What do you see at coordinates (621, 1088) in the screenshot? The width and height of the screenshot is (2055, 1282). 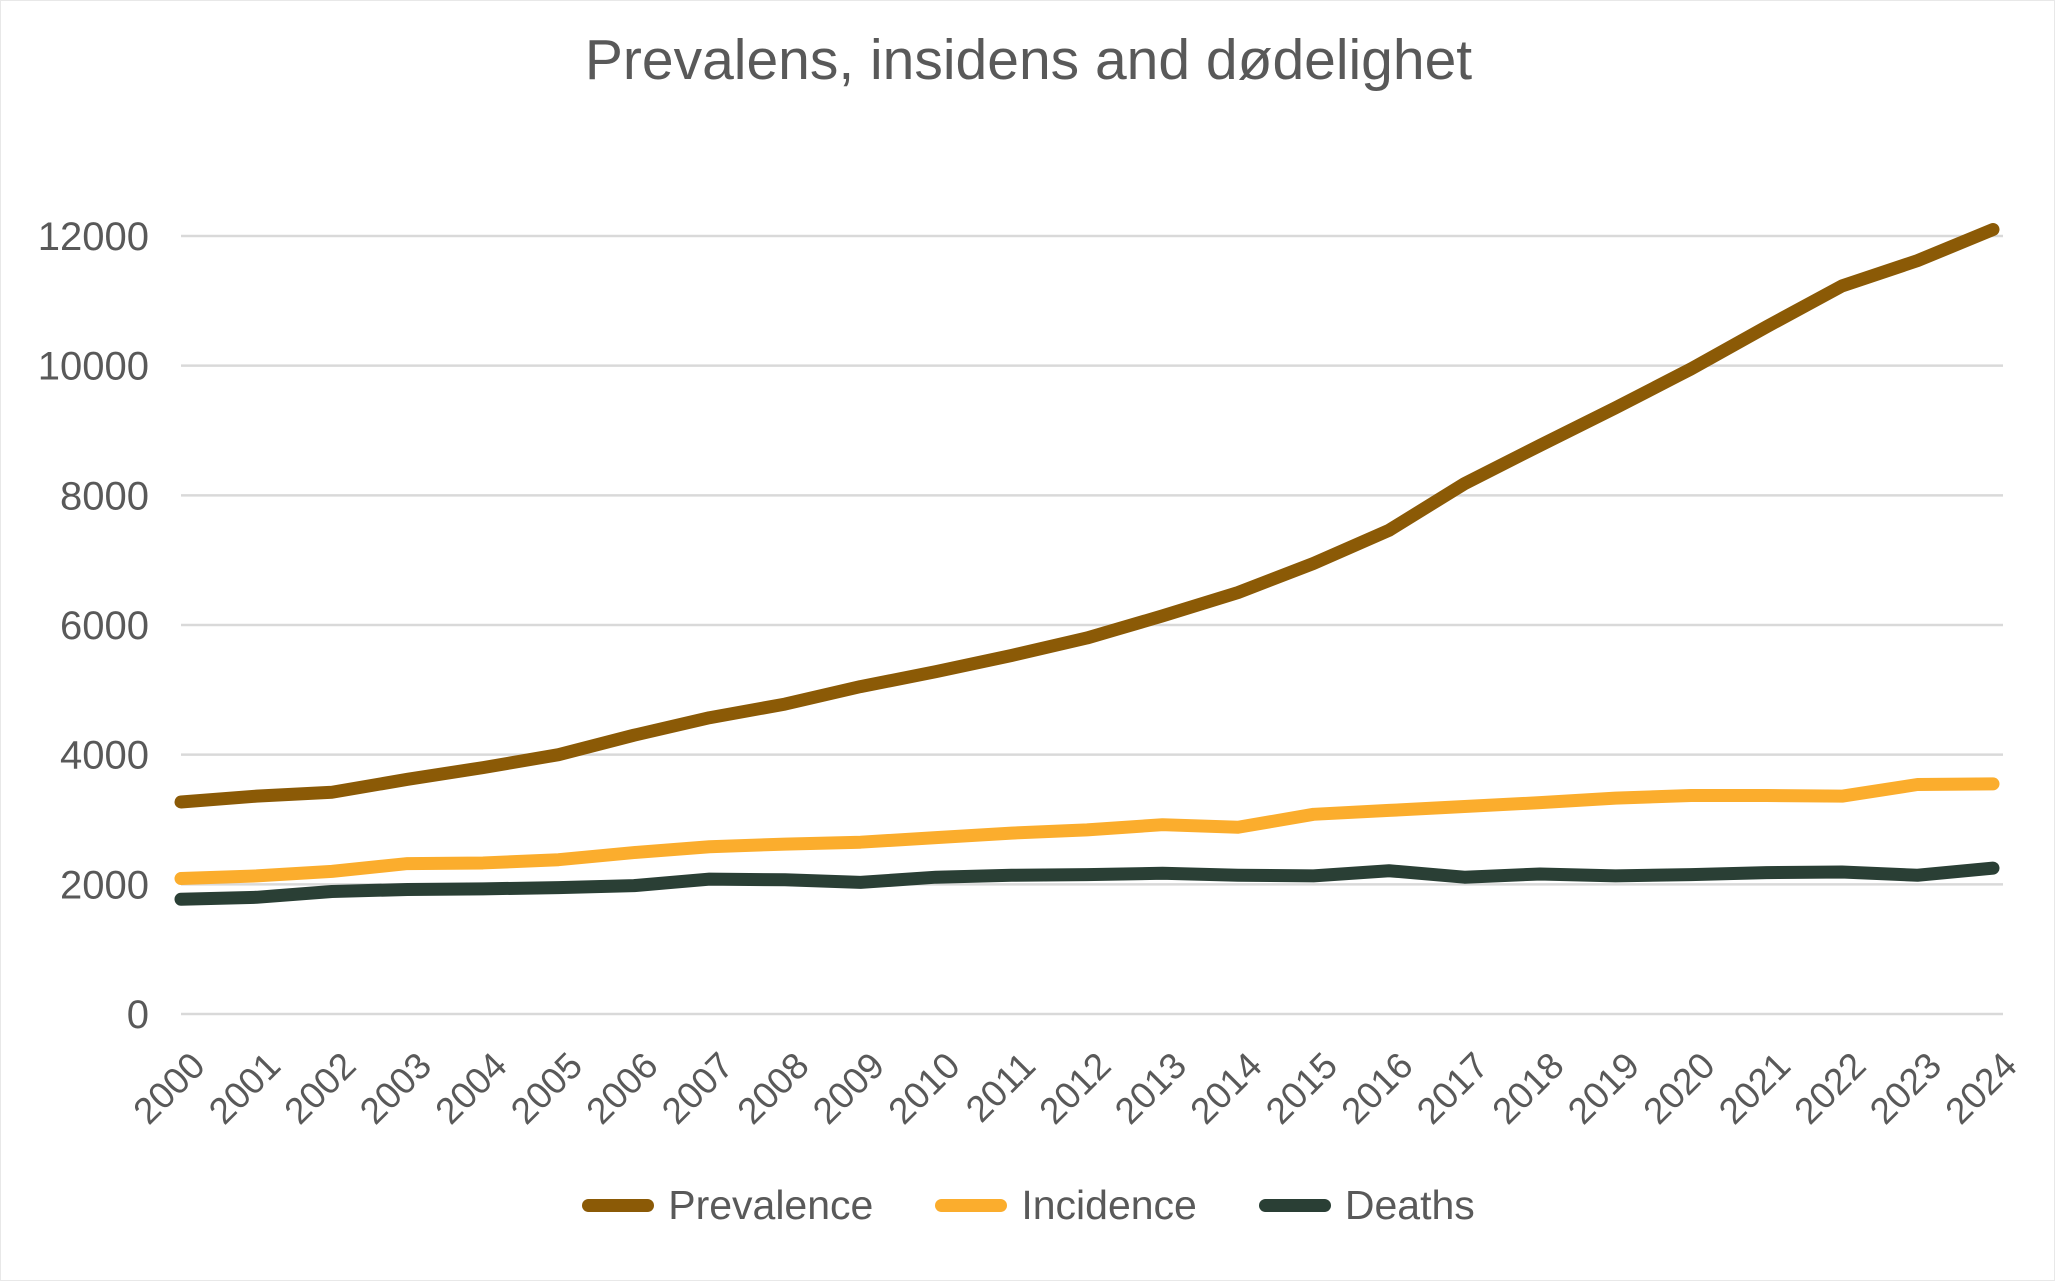 I see `x-axis-tick-label: 2006` at bounding box center [621, 1088].